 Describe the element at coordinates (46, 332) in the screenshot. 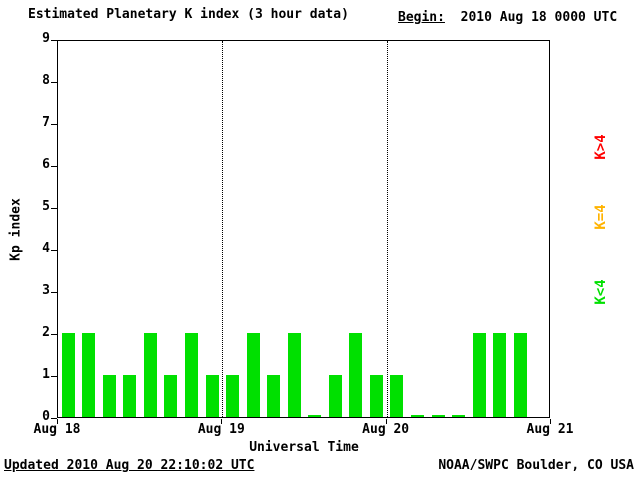

I see `y-tick-label: 2` at that location.